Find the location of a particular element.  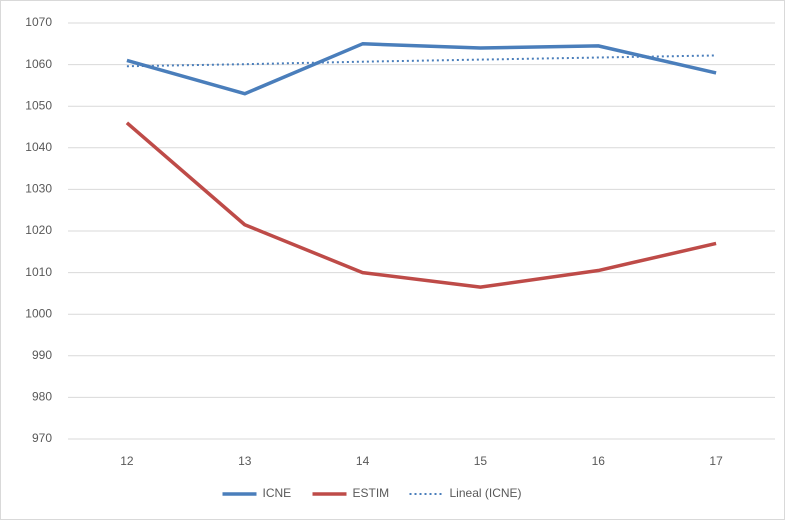

y-tick-label: 970 is located at coordinates (42, 438).